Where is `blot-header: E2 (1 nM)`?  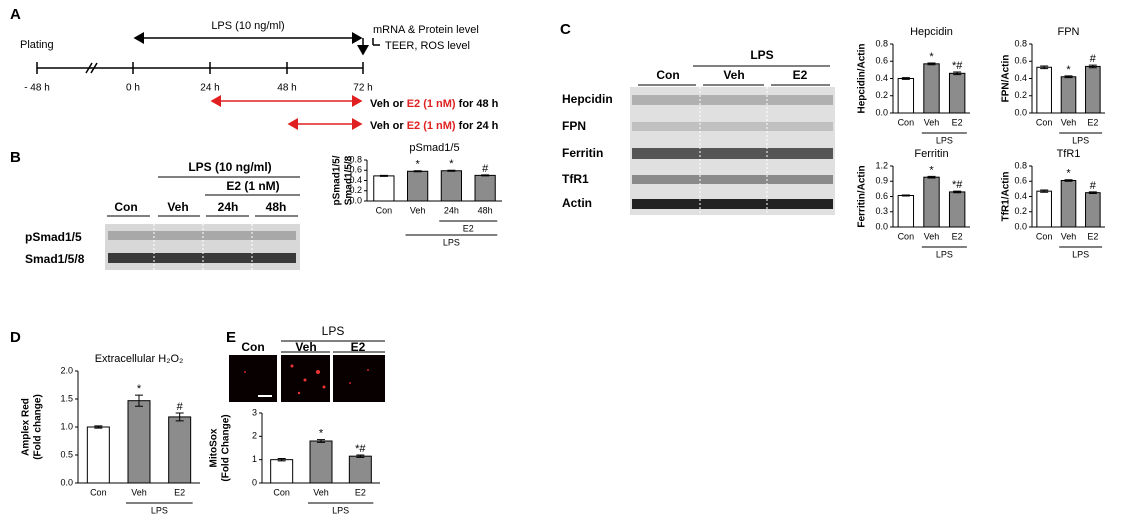
blot-header: E2 (1 nM) is located at coordinates (252, 186).